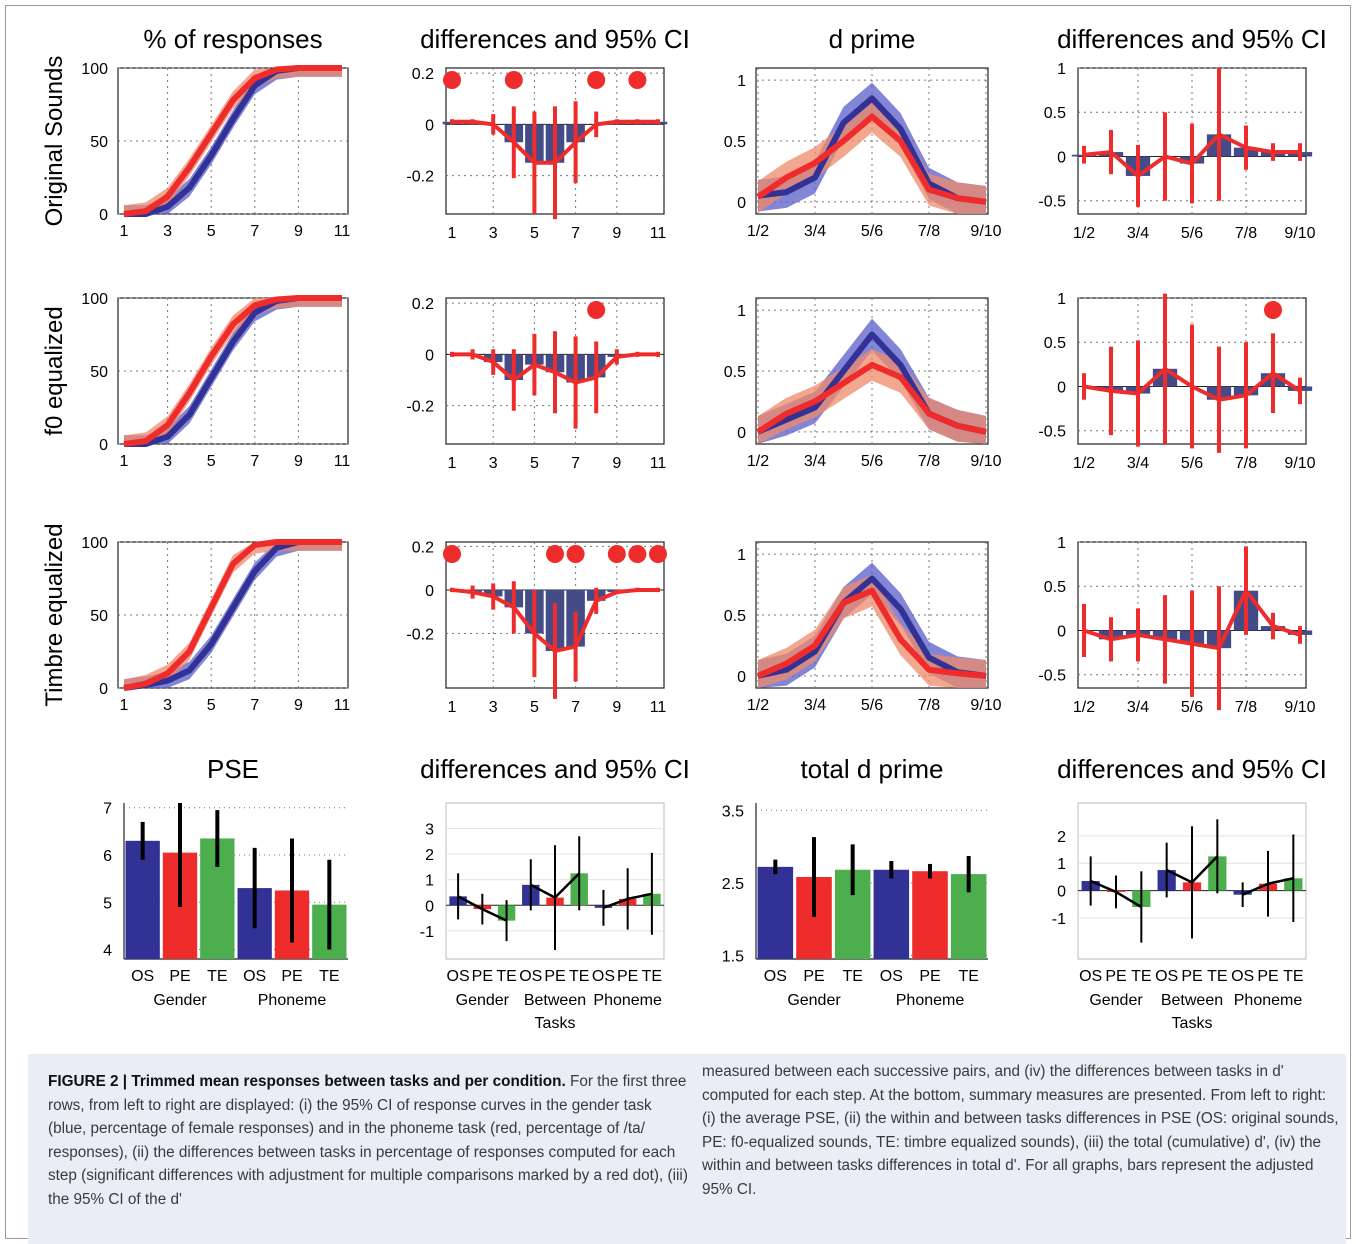  I want to click on panel-r3-differences-mean-line, so click(554, 620).